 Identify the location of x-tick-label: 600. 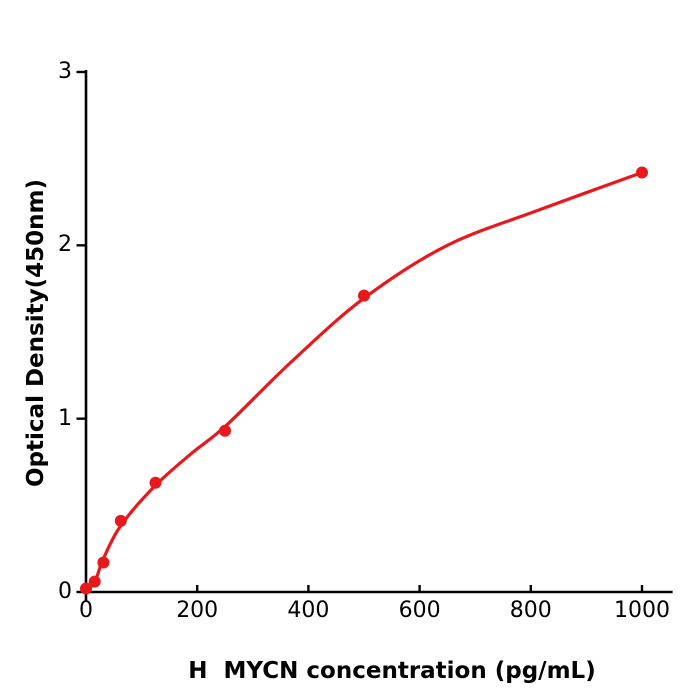
(419, 610).